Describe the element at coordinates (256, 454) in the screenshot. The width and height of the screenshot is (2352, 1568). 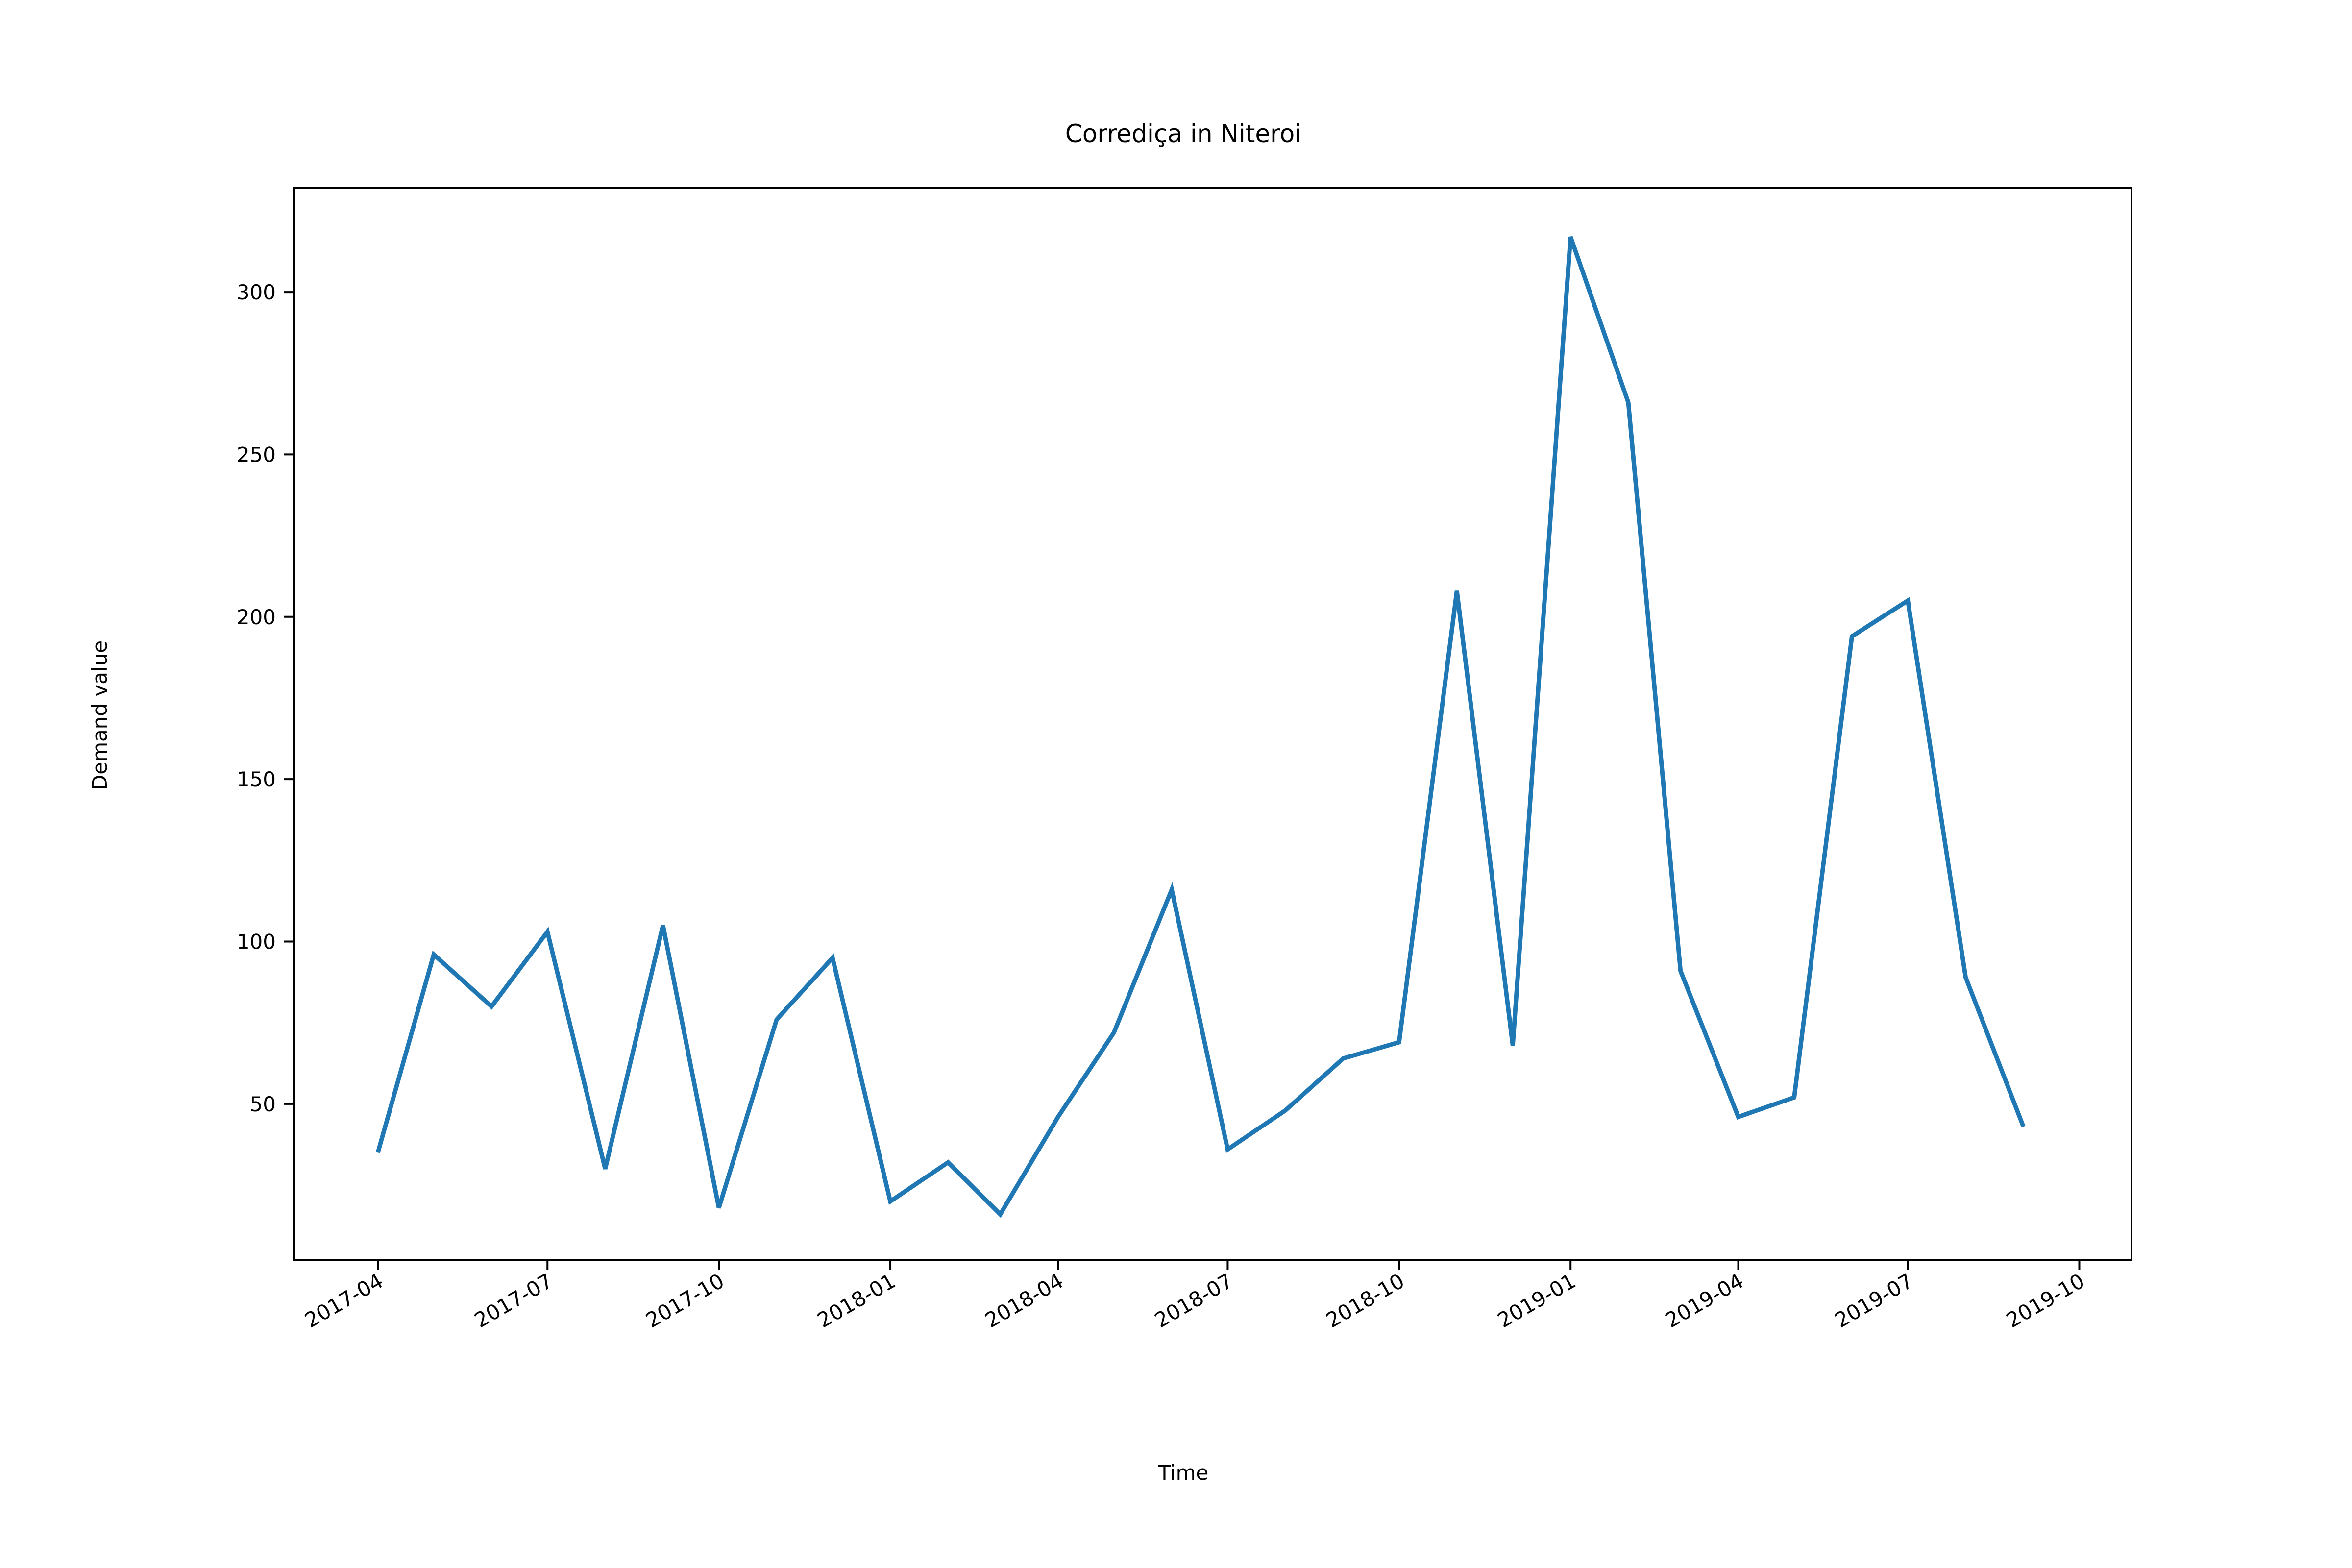
I see `y-tick-label: 250` at that location.